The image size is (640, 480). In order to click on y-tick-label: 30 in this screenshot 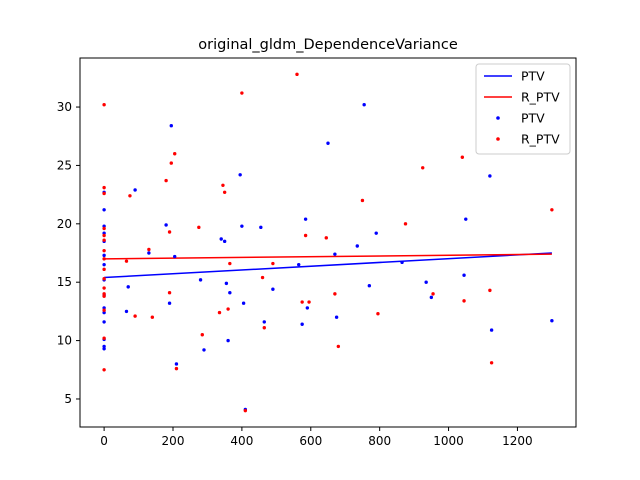, I will do `click(64, 107)`.